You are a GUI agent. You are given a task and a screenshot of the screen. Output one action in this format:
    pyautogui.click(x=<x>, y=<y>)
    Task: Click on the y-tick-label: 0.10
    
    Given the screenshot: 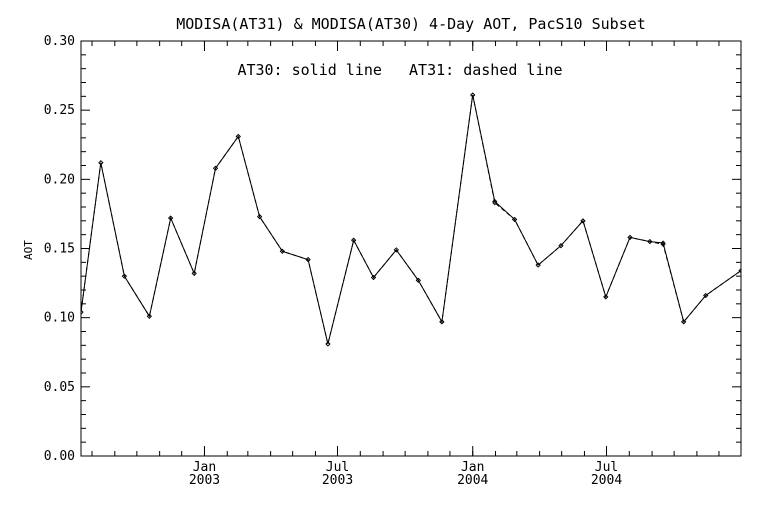 What is the action you would take?
    pyautogui.click(x=59, y=318)
    